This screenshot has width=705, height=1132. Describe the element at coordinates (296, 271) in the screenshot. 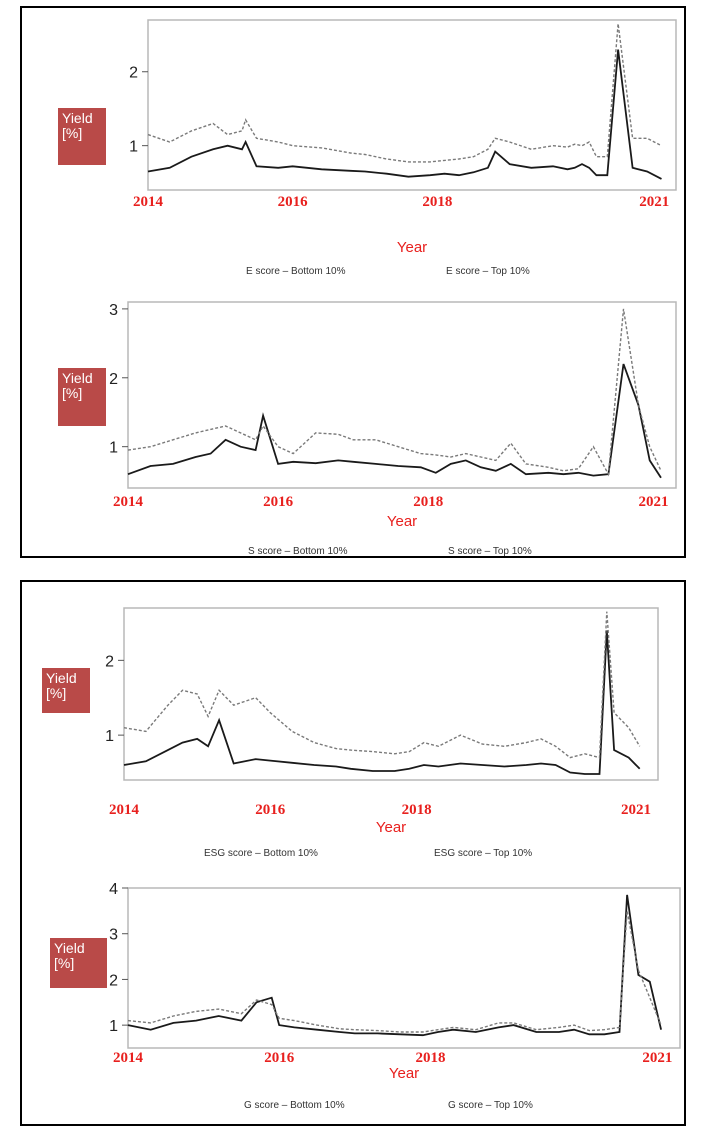

I see `legend-entry: E score – Bottom 10%` at that location.